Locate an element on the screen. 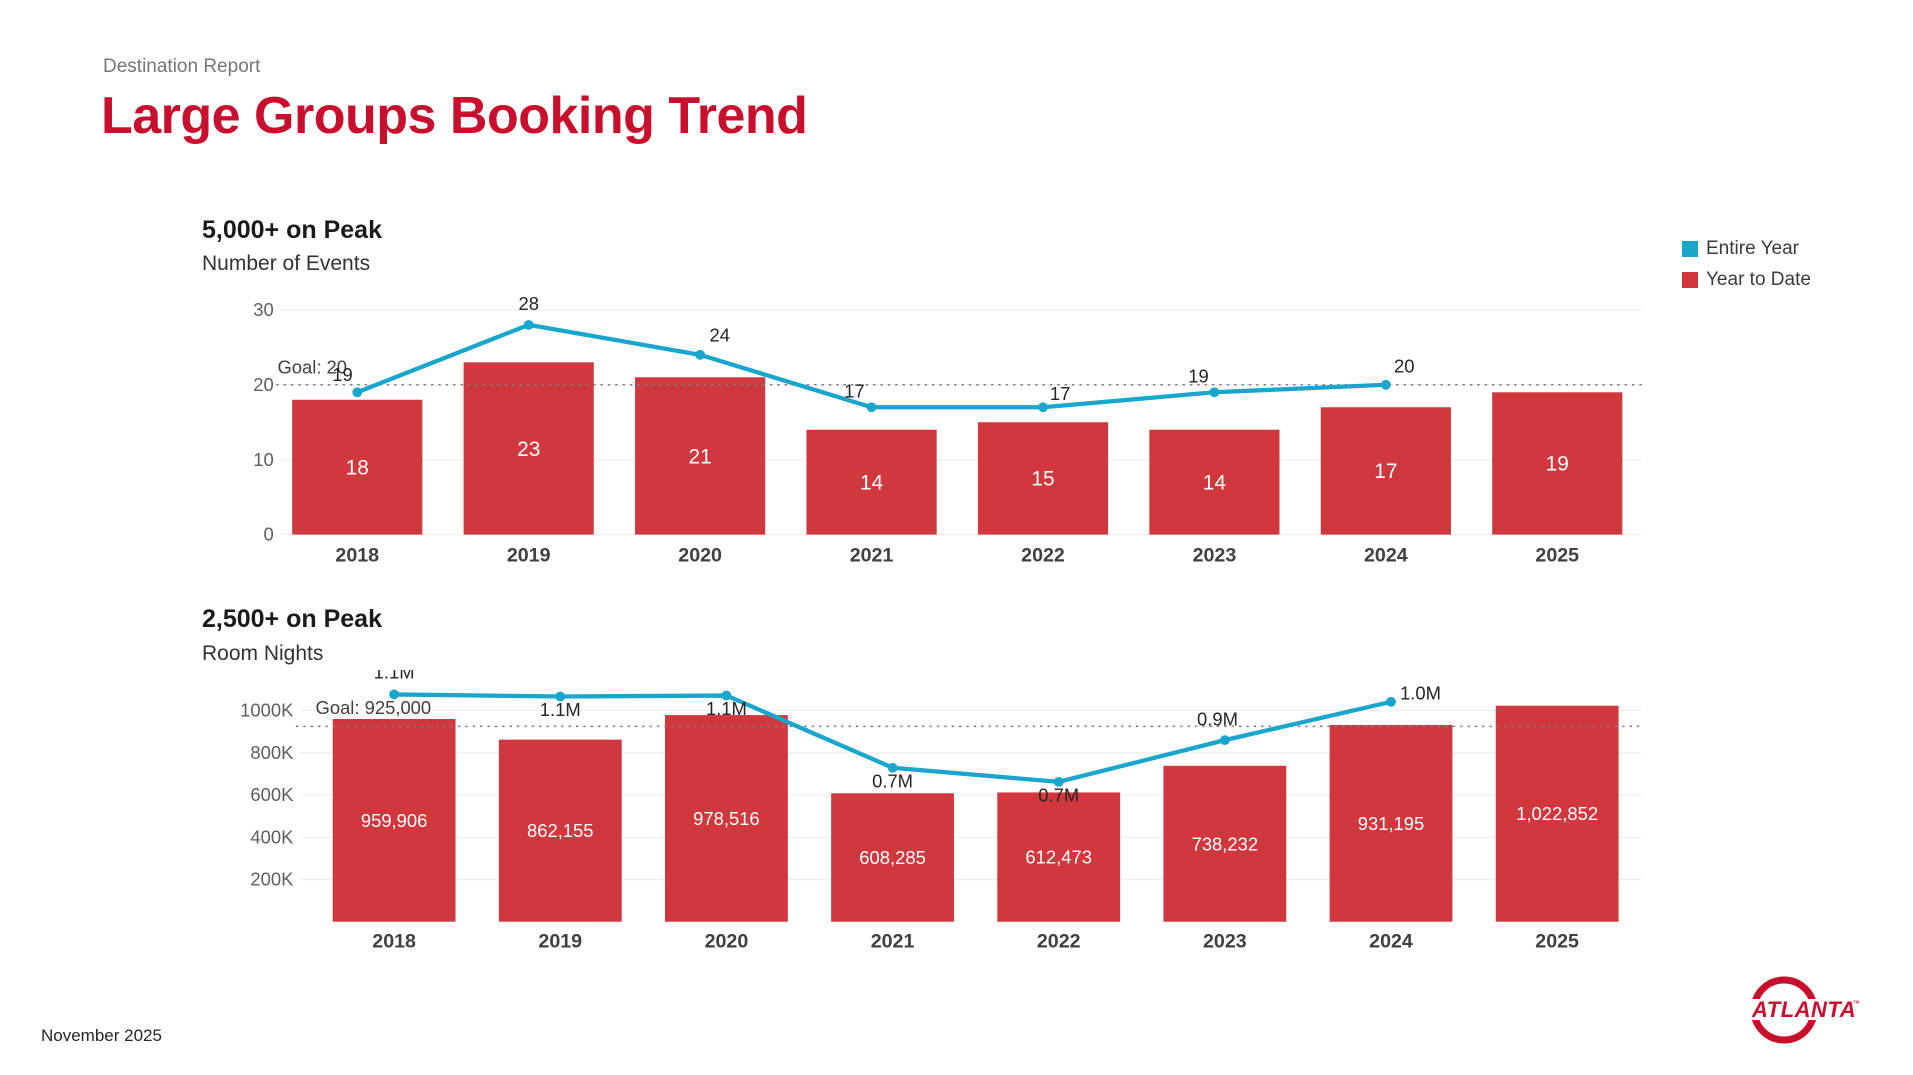  page-title: Large Groups Booking Trend is located at coordinates (454, 116).